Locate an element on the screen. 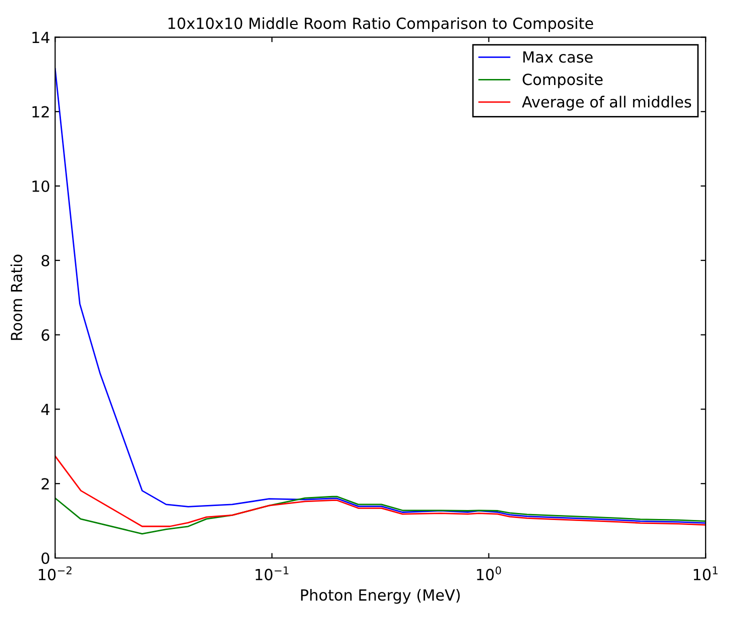 Image resolution: width=735 pixels, height=620 pixels. y-tick-label: 4 is located at coordinates (45, 410).